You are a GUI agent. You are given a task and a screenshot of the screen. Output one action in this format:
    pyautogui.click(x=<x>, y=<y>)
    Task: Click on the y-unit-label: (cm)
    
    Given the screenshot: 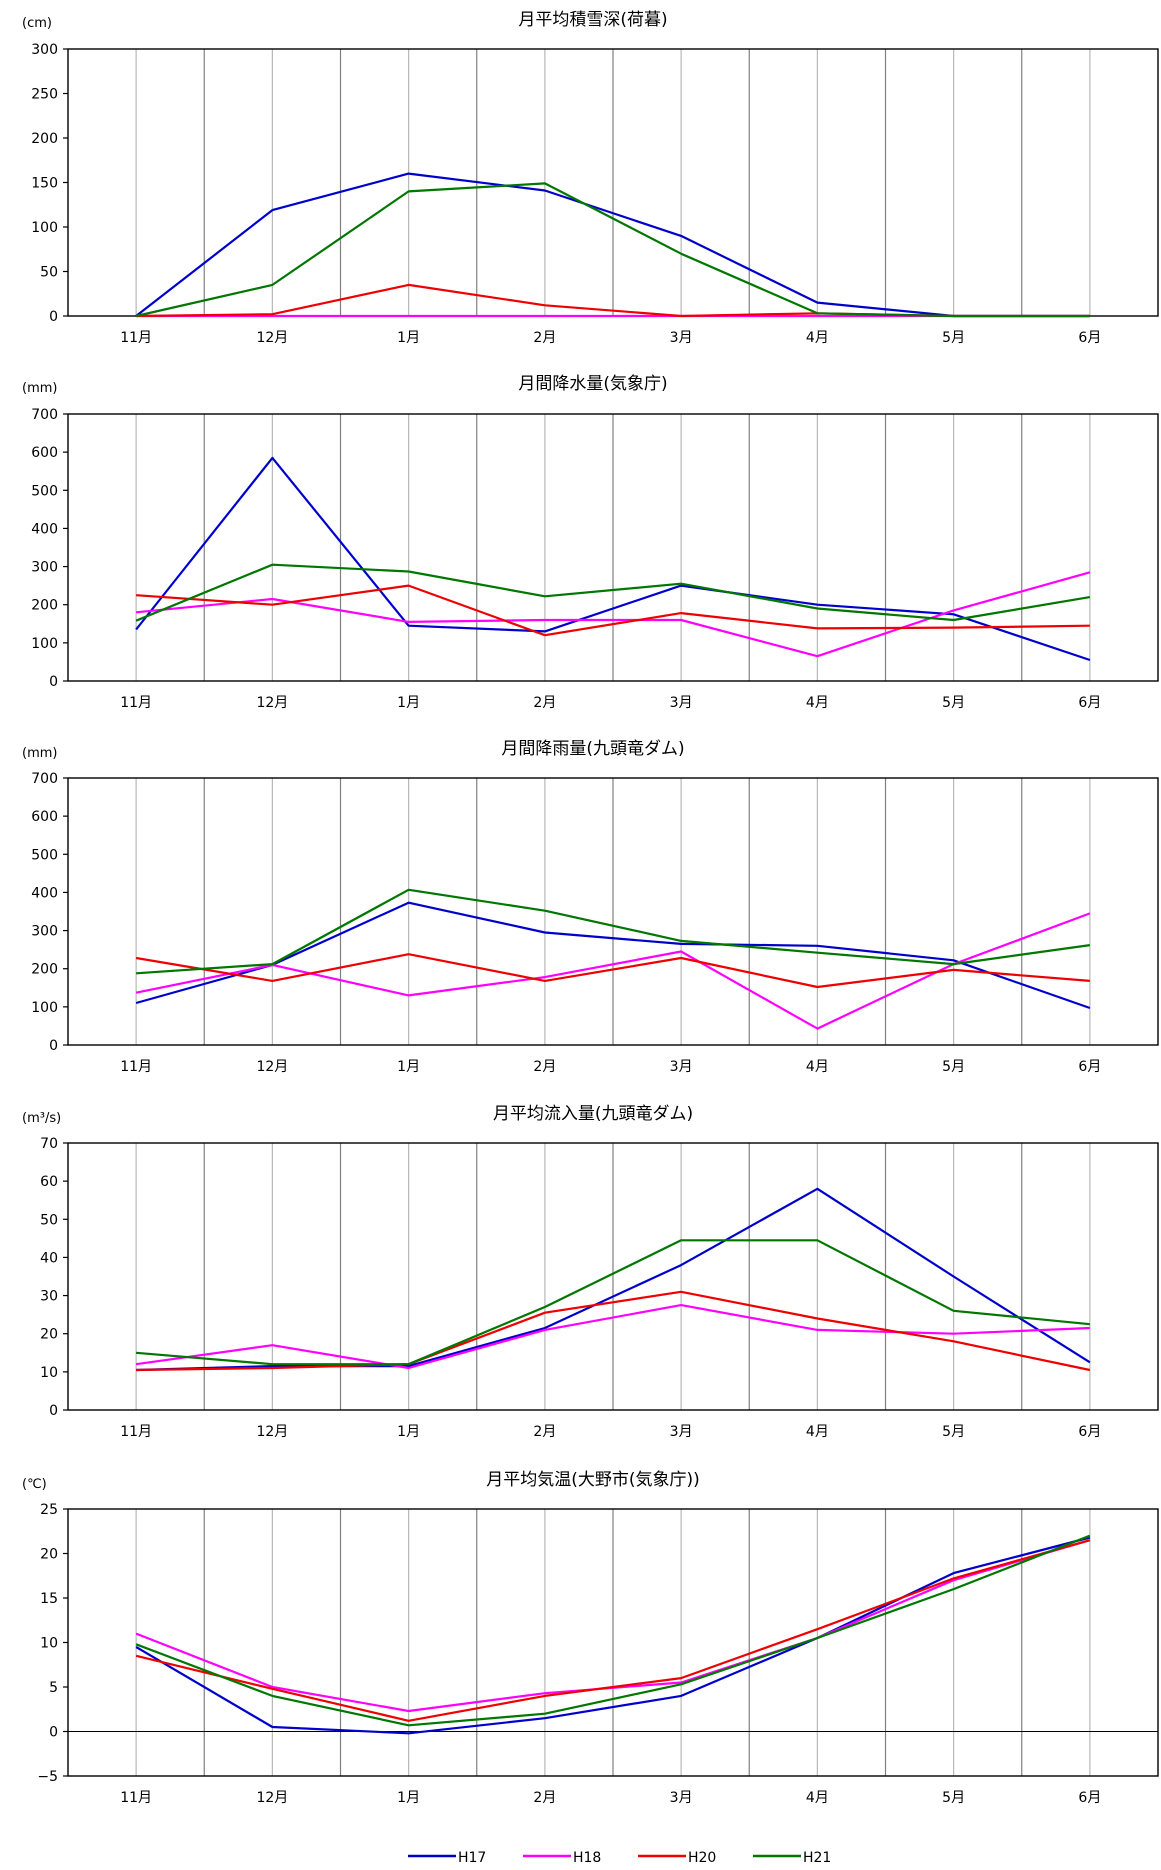 What is the action you would take?
    pyautogui.click(x=37, y=23)
    